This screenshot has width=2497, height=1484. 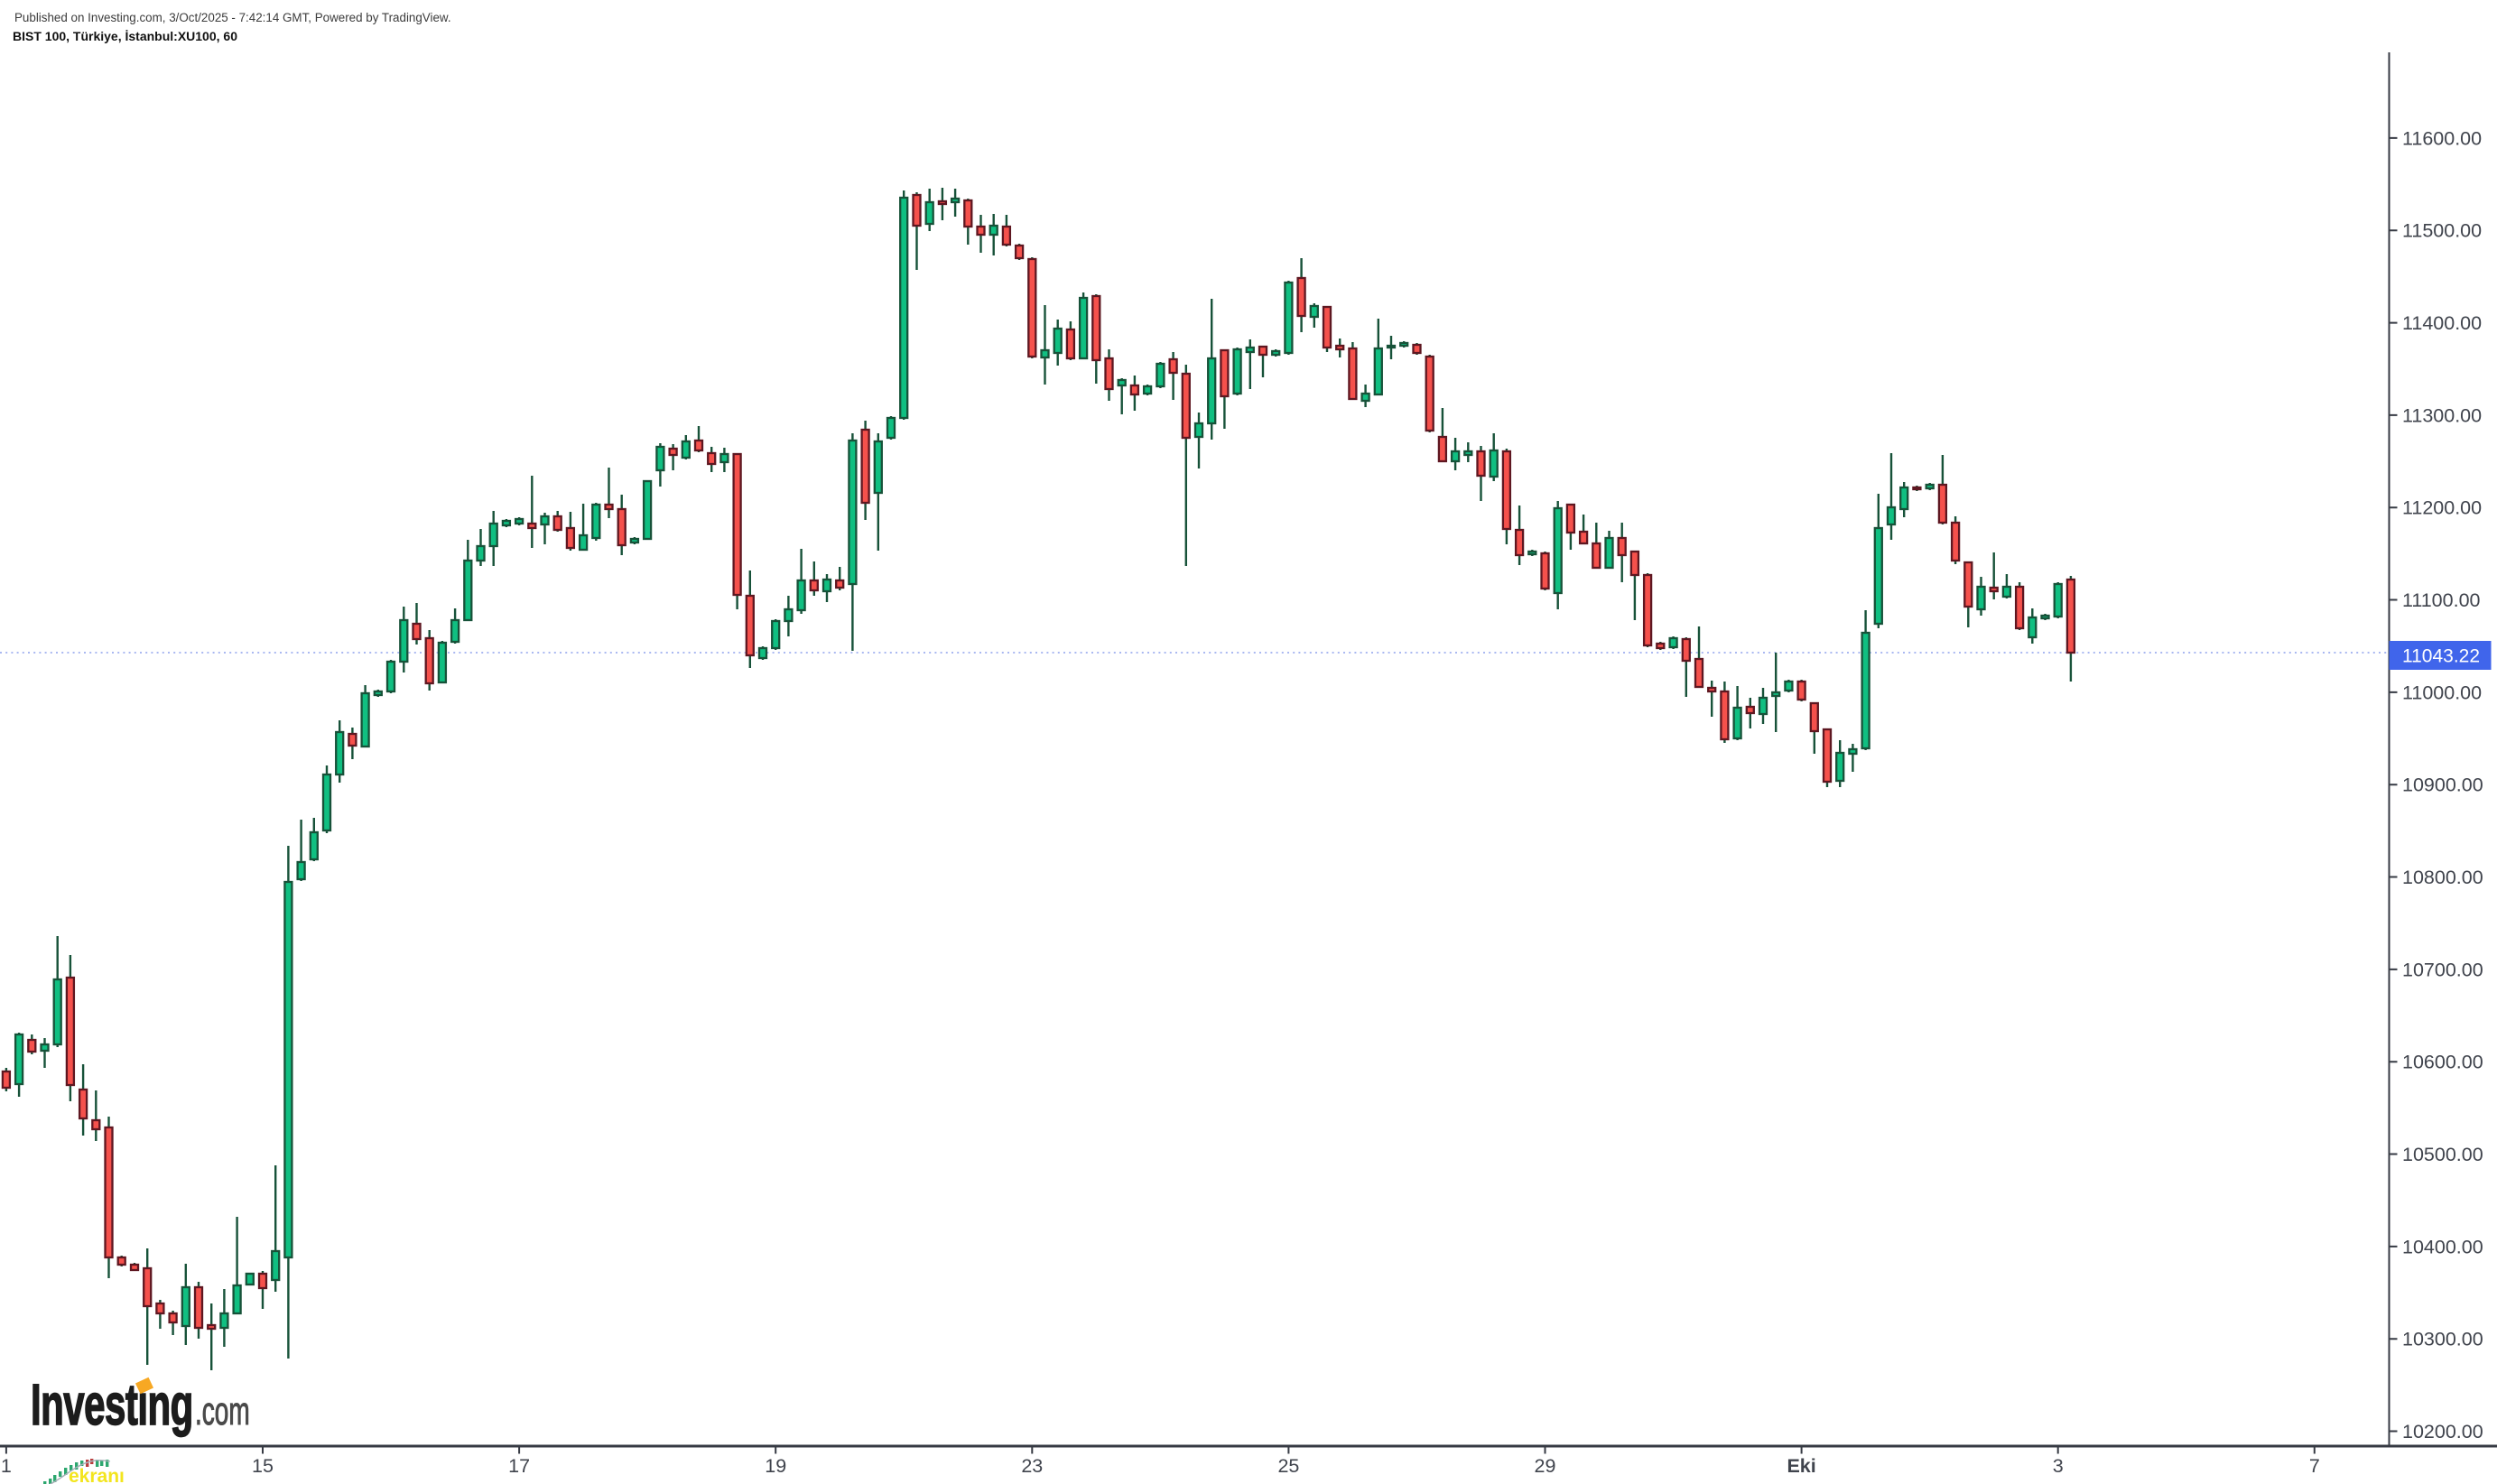 What do you see at coordinates (2441, 657) in the screenshot?
I see `svg-text: 11043.22` at bounding box center [2441, 657].